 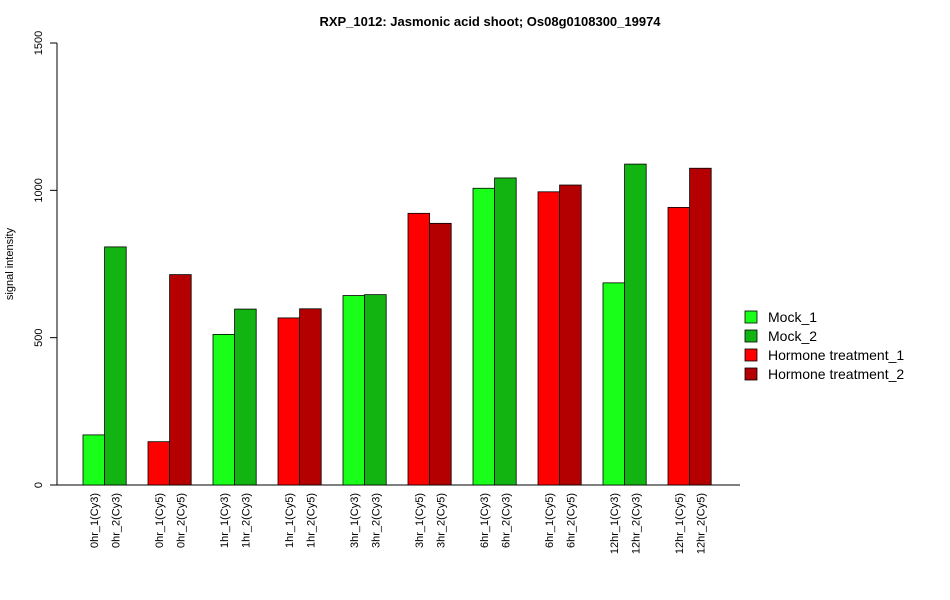 I want to click on x-tick-label: 1hr_1(Cy3), so click(x=225, y=520).